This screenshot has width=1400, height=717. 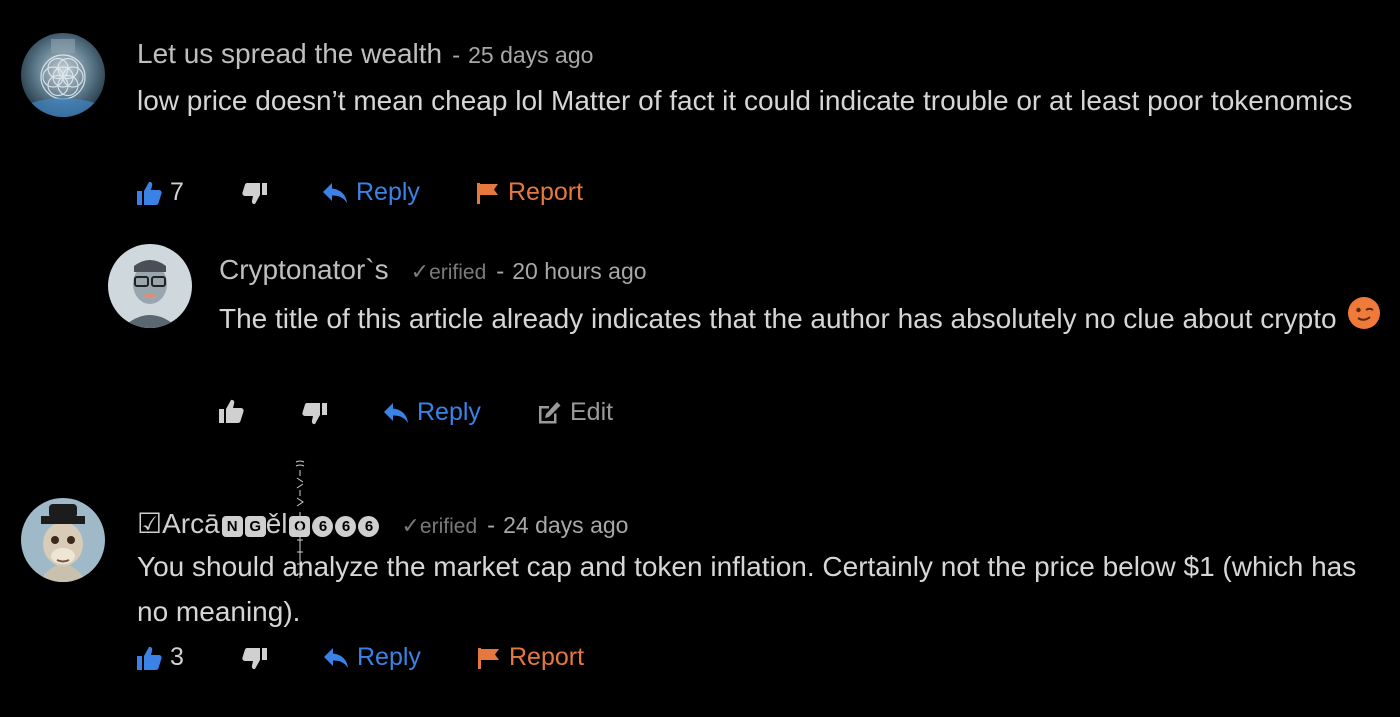 I want to click on edit-label: Edit, so click(x=592, y=412).